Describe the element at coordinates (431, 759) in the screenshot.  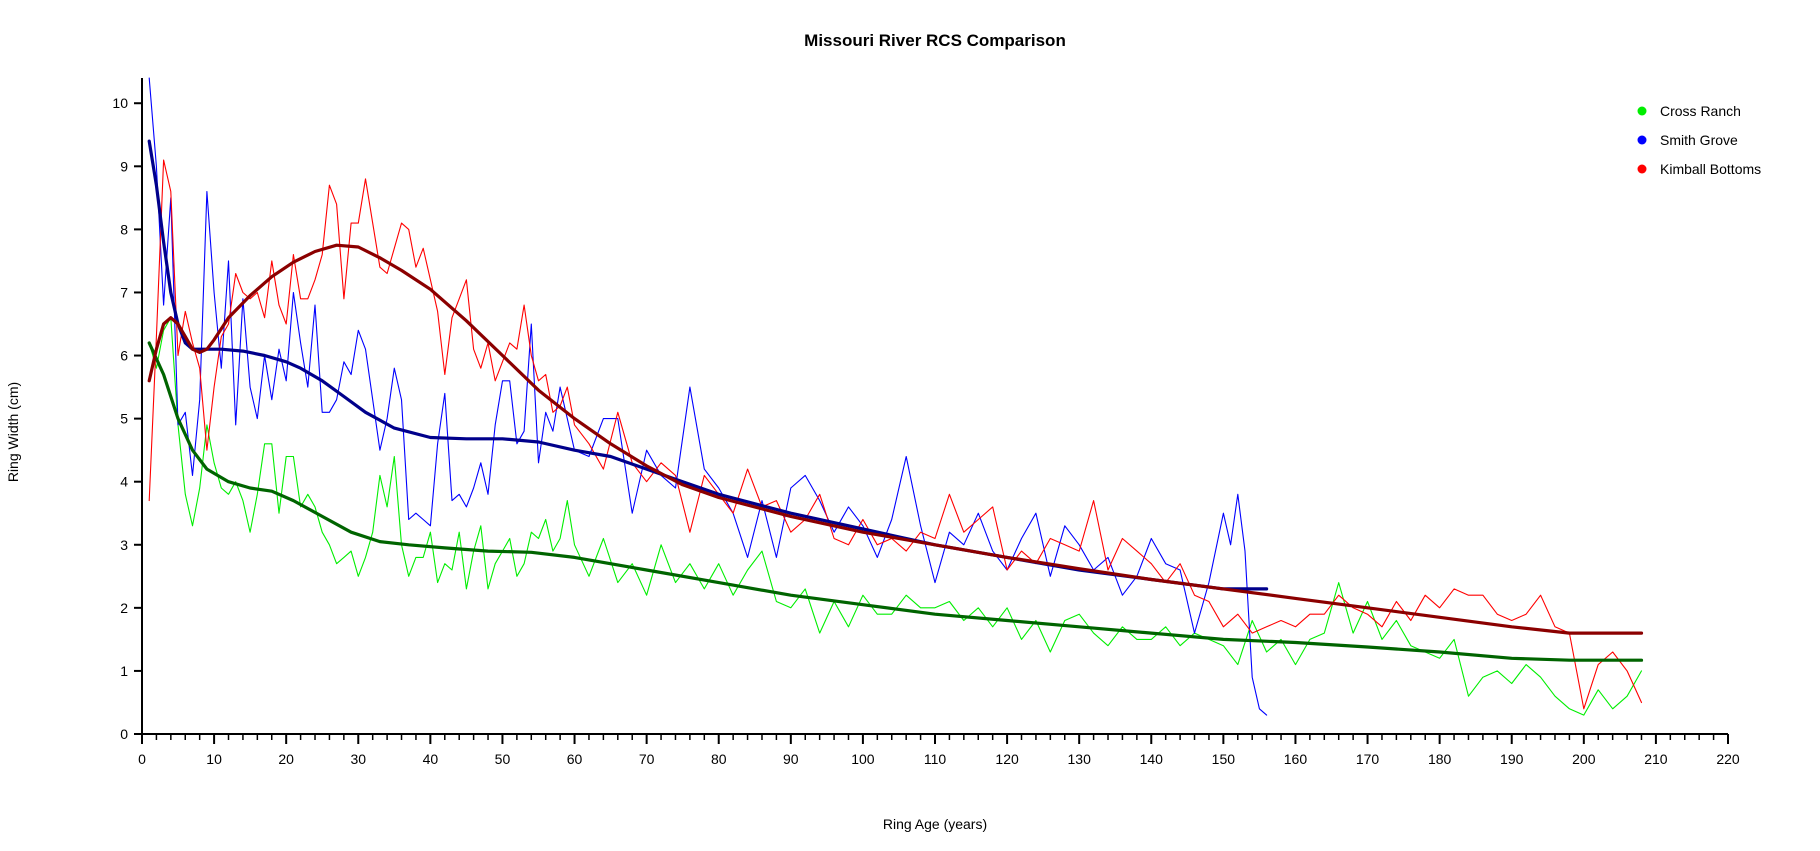
I see `x-tick-label: 40` at that location.